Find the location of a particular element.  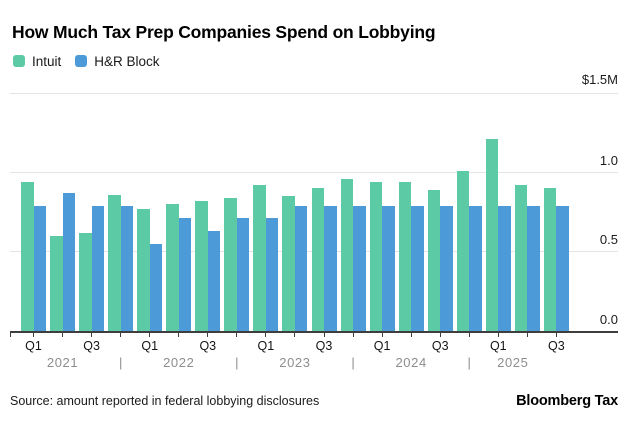

bloomberg-tax-logo: Bloomberg Tax is located at coordinates (567, 401).